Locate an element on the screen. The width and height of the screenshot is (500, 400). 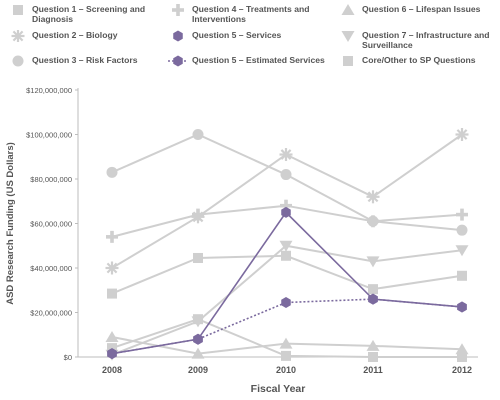
legend-label: Question 3 – Risk Factors is located at coordinates (85, 60).